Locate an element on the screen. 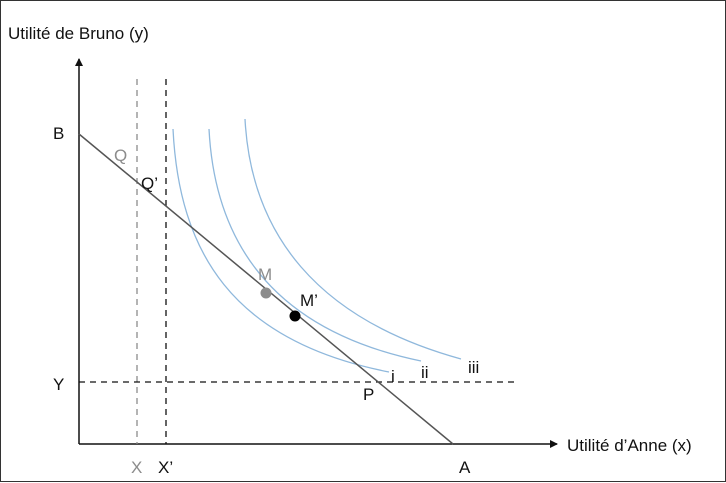 Image resolution: width=726 pixels, height=483 pixels. label-m: M is located at coordinates (265, 274).